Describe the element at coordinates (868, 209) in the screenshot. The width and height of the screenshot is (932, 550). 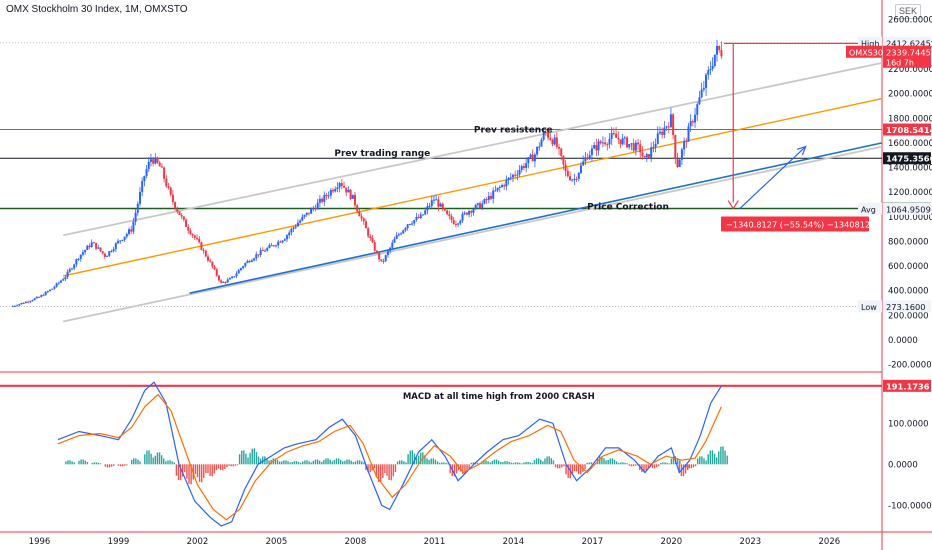
I see `avg-tag: Avg` at that location.